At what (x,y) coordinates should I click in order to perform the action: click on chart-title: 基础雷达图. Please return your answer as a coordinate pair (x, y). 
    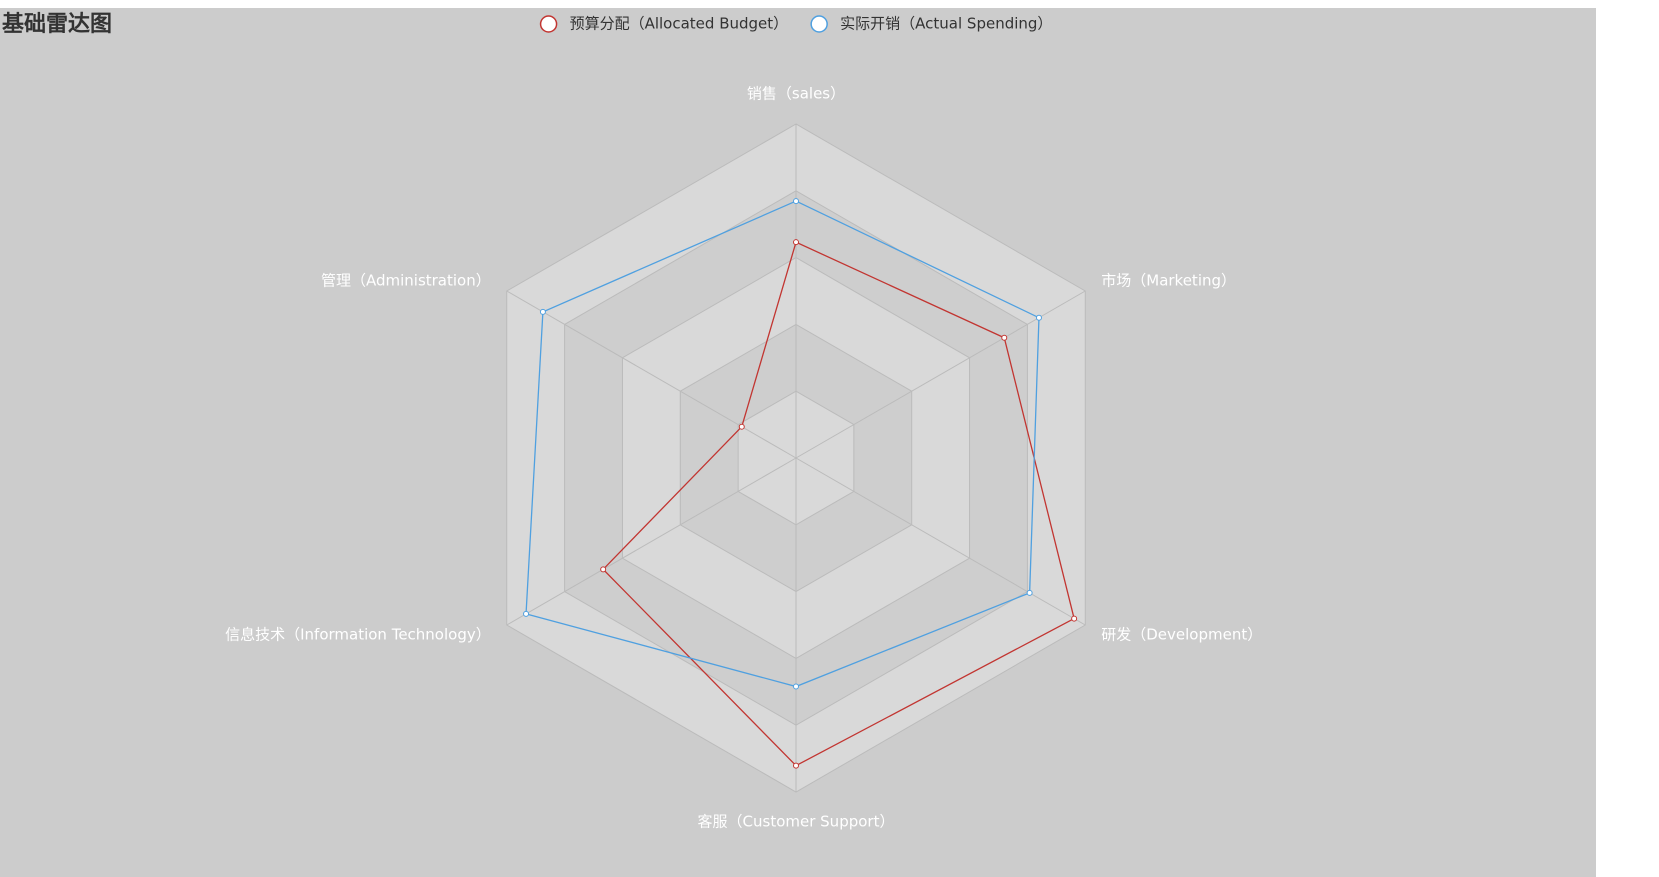
    Looking at the image, I should click on (57, 24).